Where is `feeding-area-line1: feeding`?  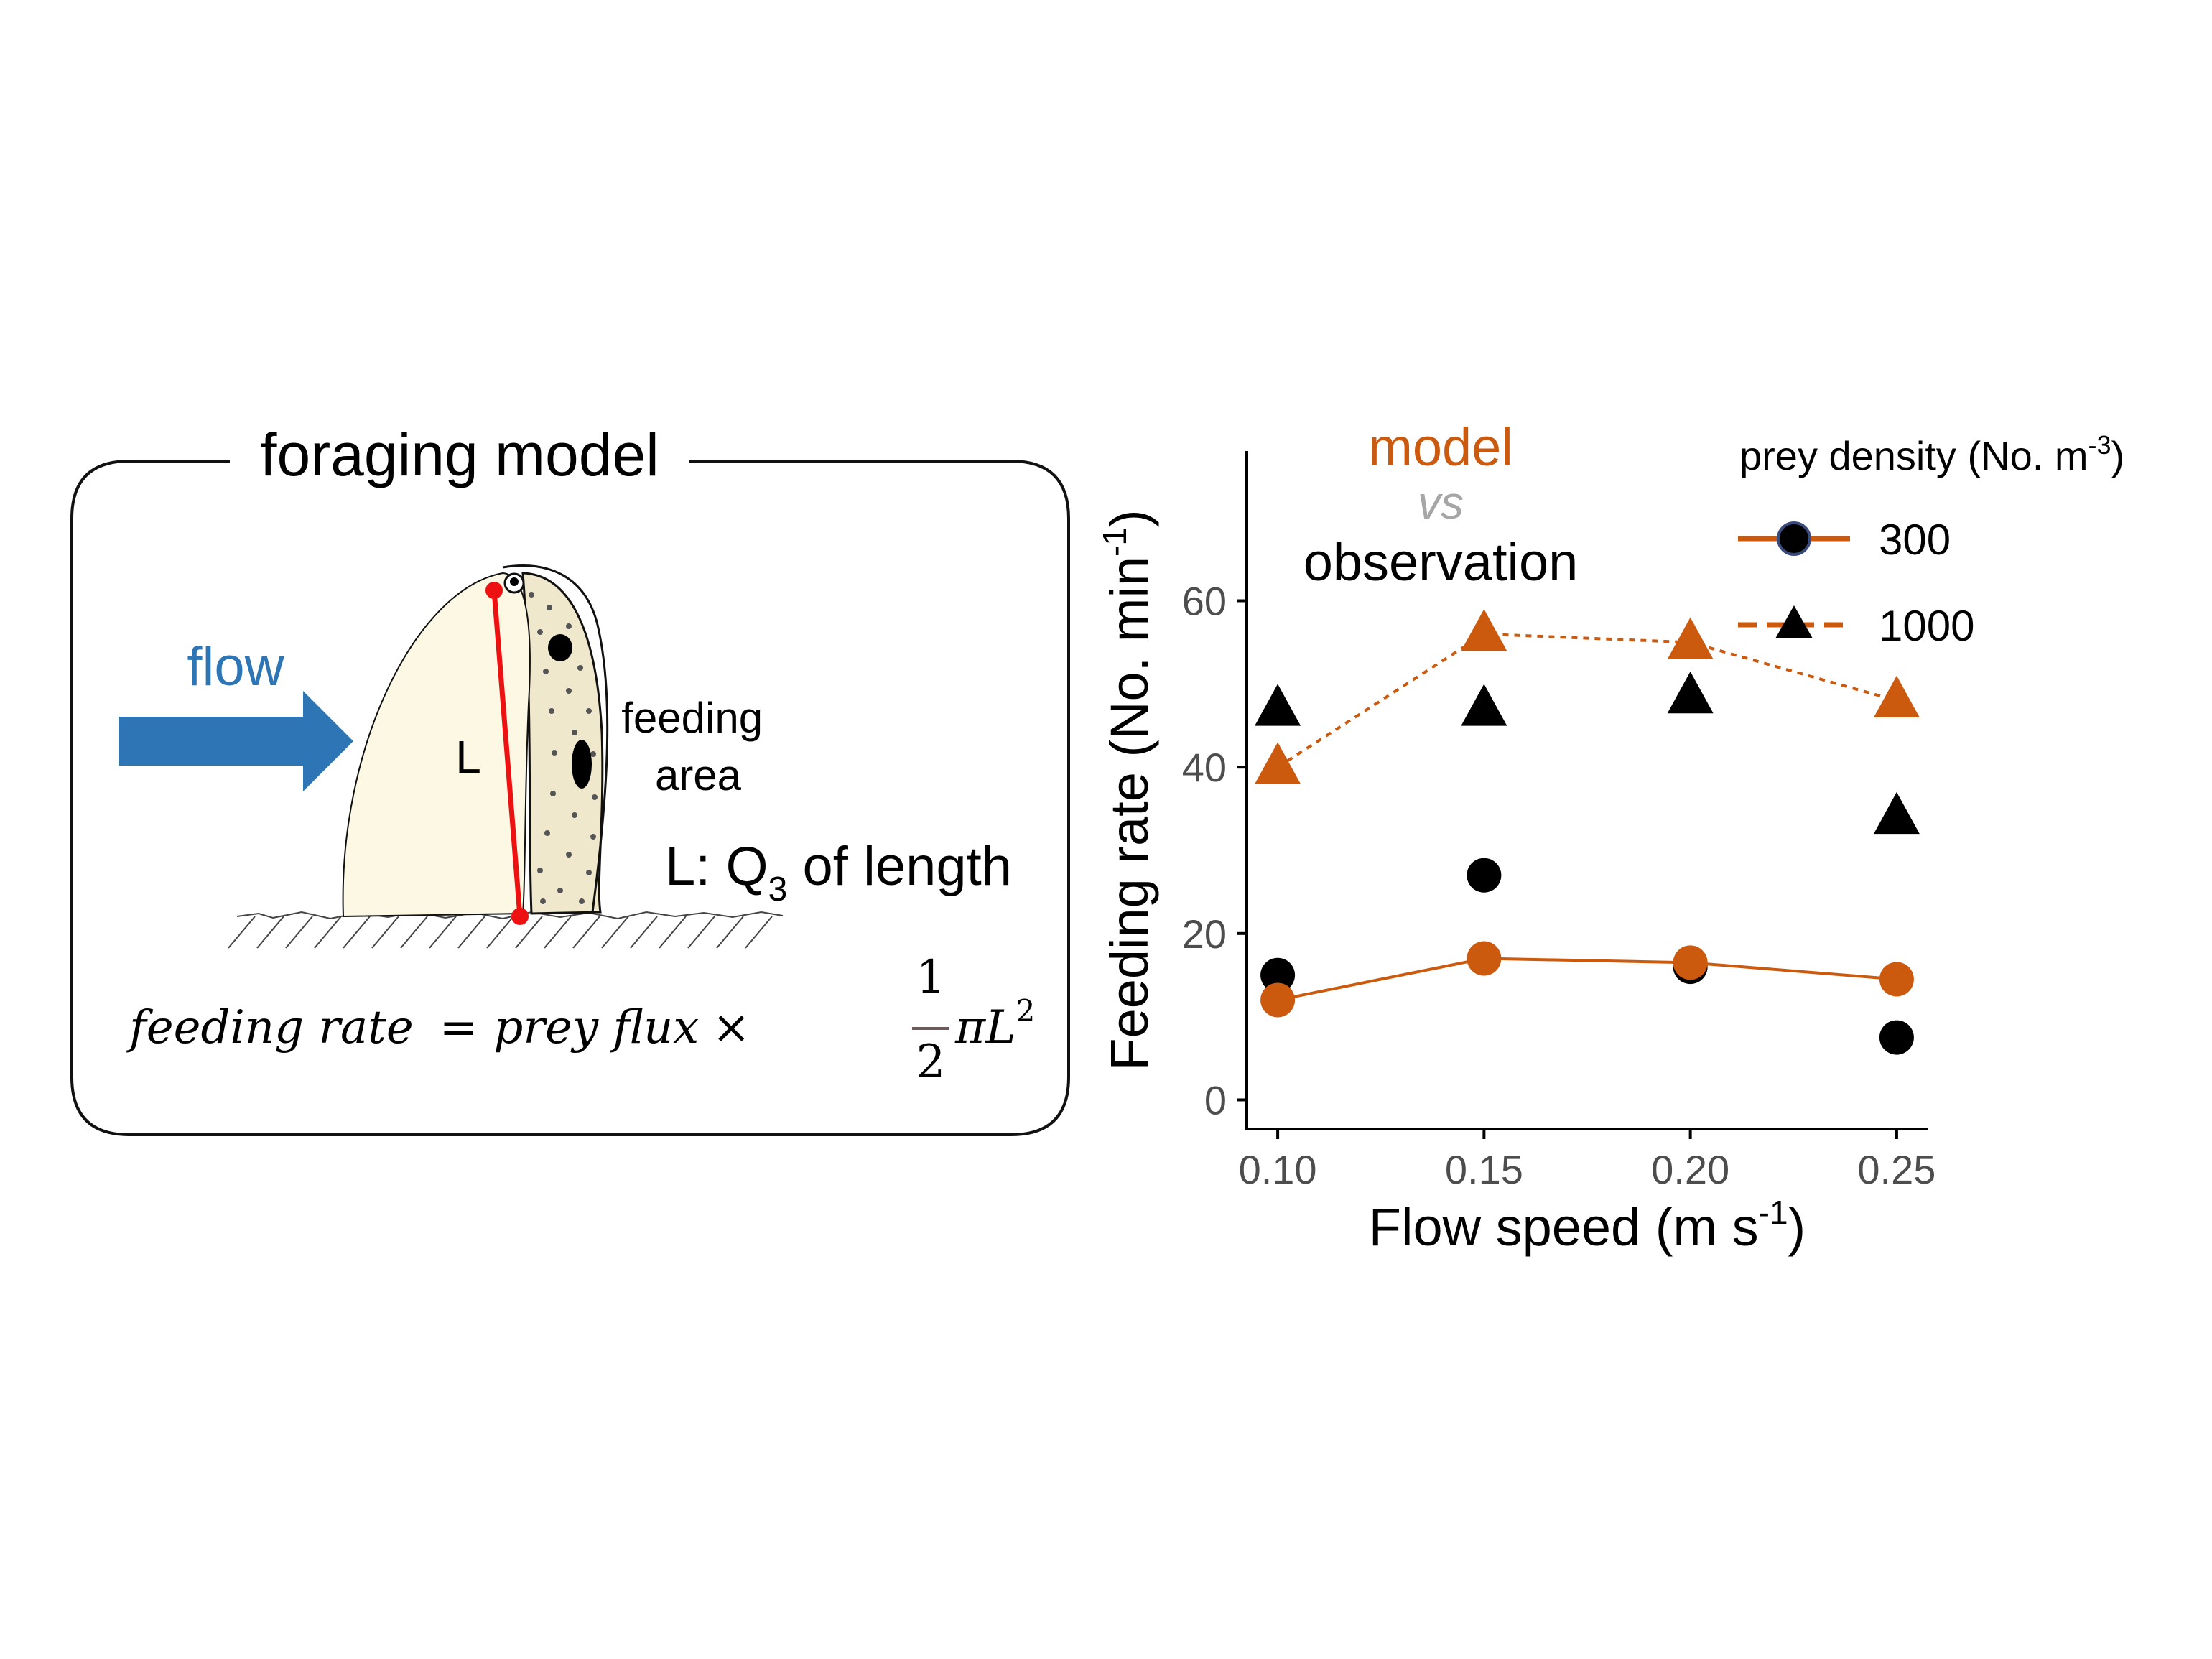
feeding-area-line1: feeding is located at coordinates (692, 718).